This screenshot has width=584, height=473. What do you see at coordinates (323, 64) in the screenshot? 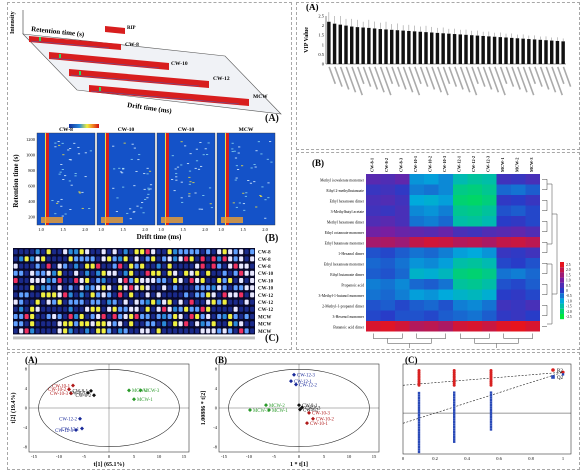
I see `vip-y-tick: 0` at bounding box center [323, 64].